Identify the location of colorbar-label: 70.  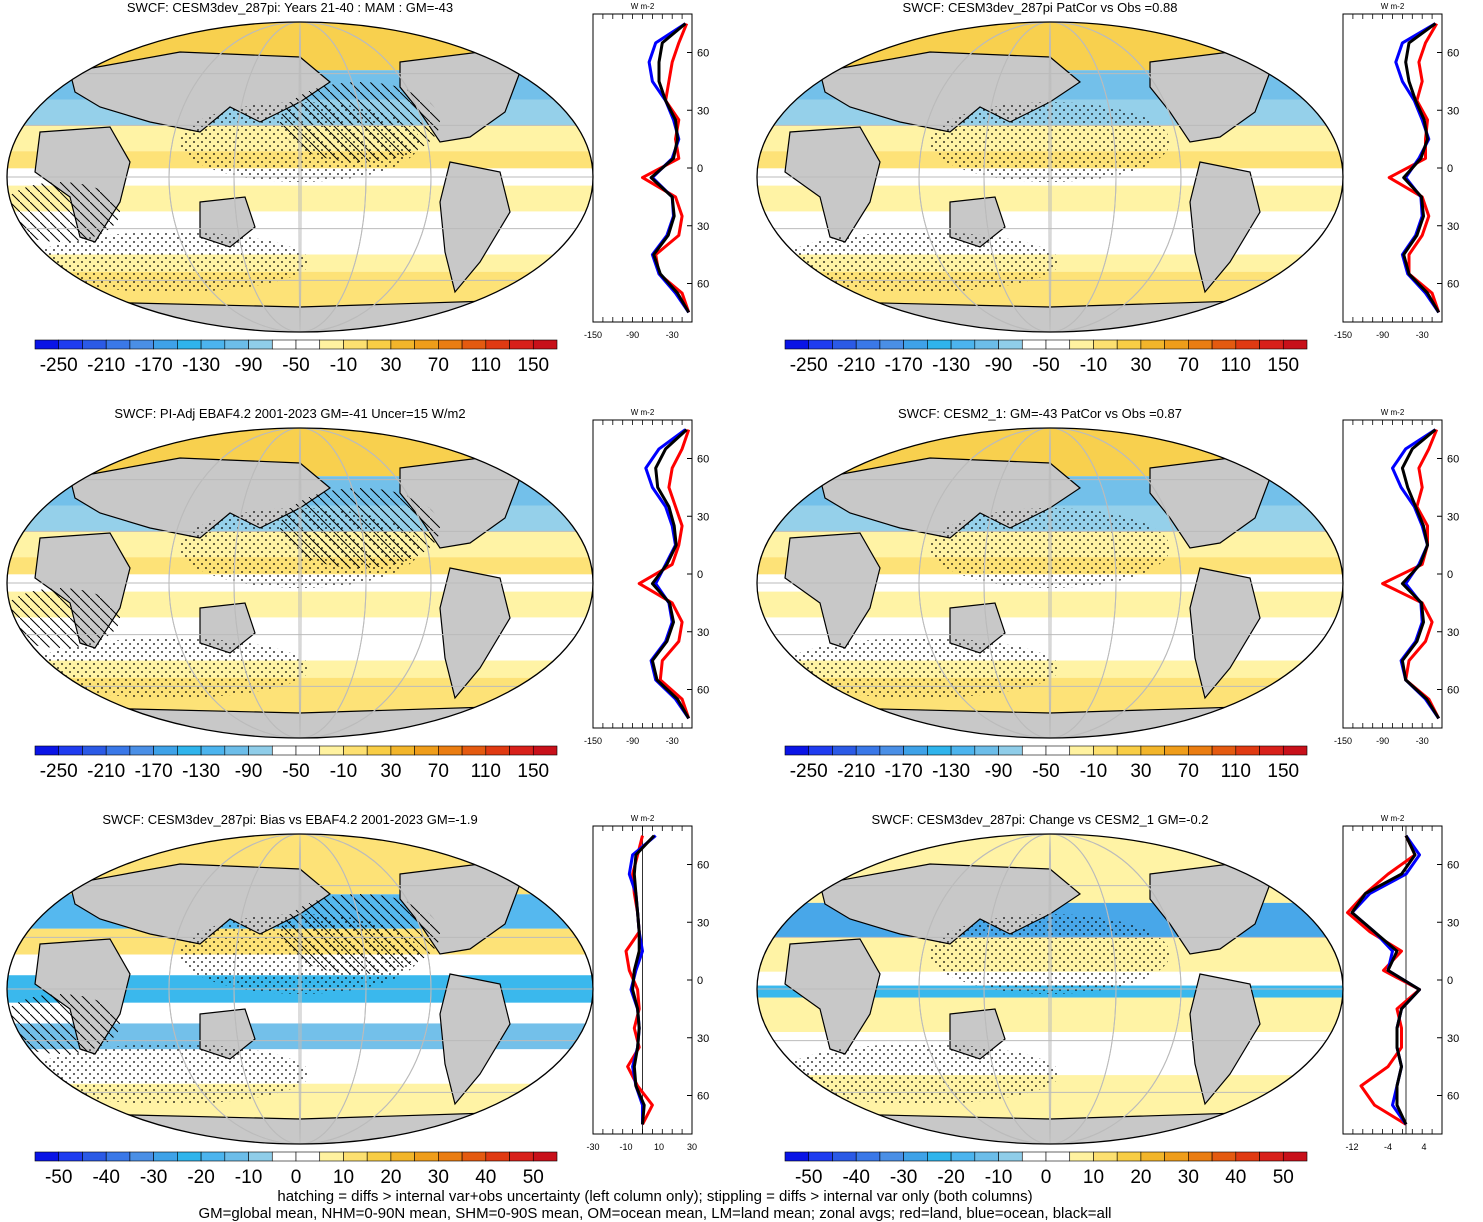
(1188, 771).